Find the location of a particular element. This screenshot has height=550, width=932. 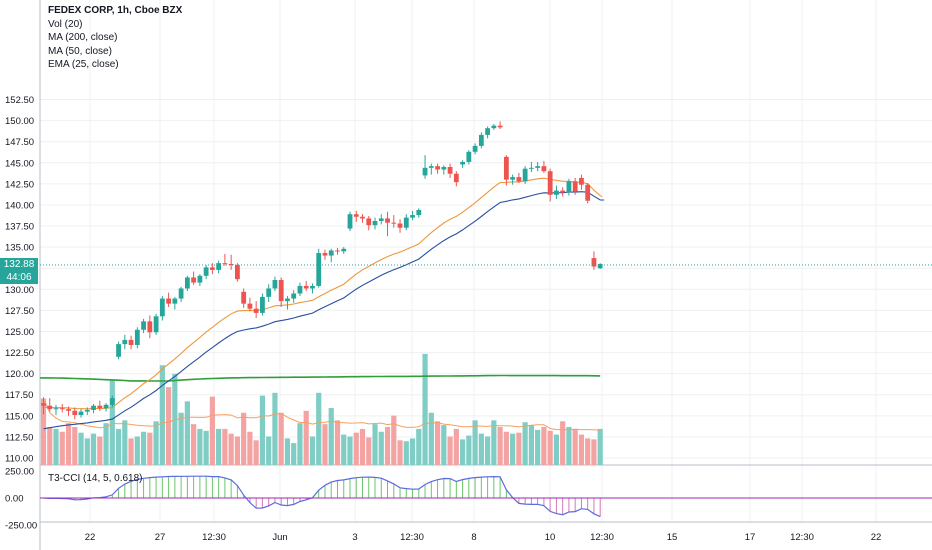

volume-ma-line is located at coordinates (322, 414).